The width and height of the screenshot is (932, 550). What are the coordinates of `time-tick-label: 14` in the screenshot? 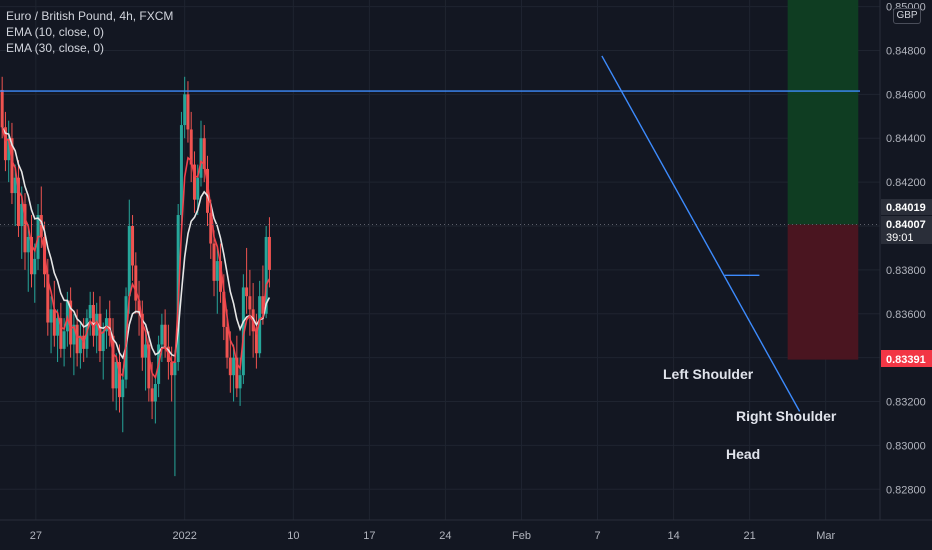 It's located at (673, 536).